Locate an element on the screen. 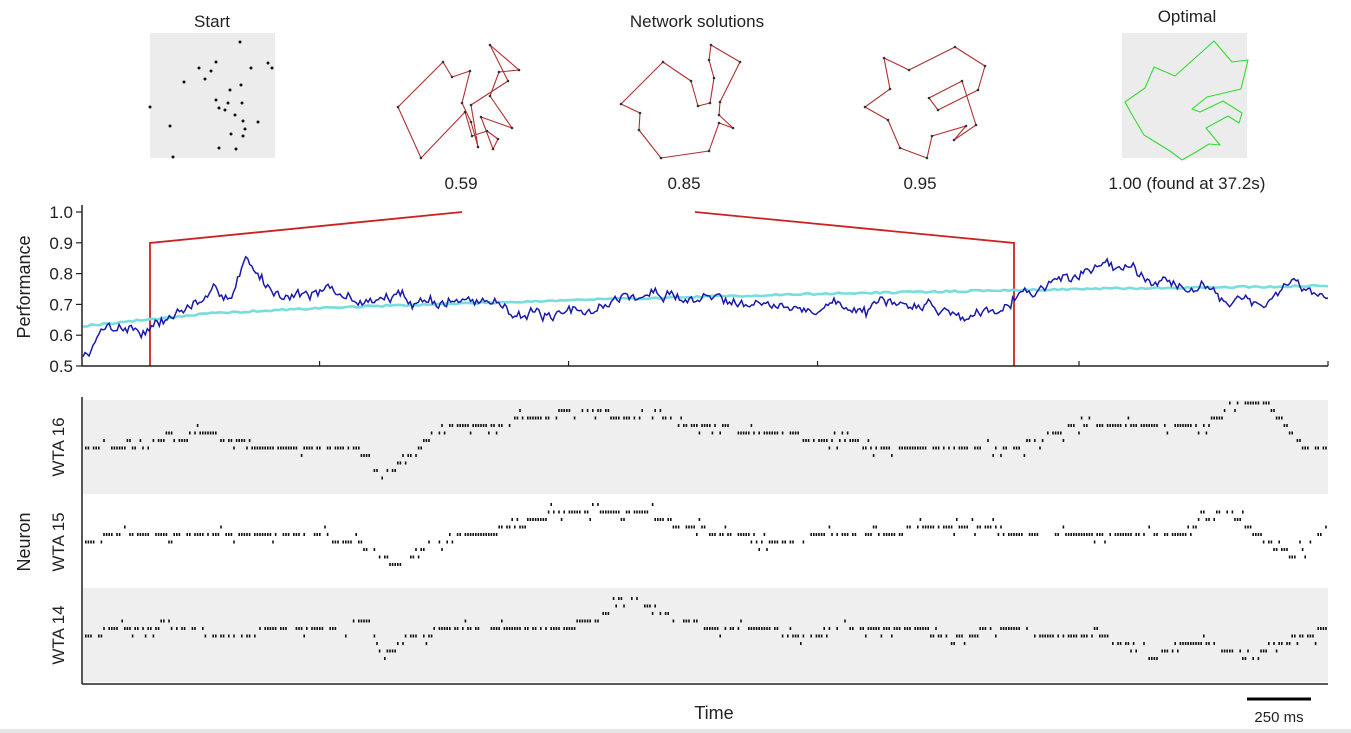 The width and height of the screenshot is (1351, 733). y-axis-label: Performance is located at coordinates (24, 286).